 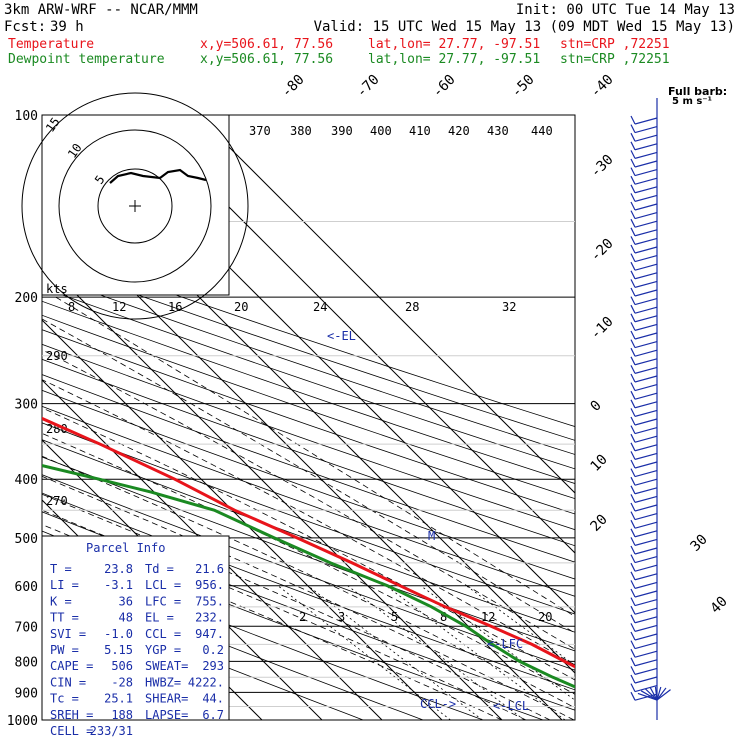 I want to click on mixing-ratio-label: 8, so click(x=443, y=617).